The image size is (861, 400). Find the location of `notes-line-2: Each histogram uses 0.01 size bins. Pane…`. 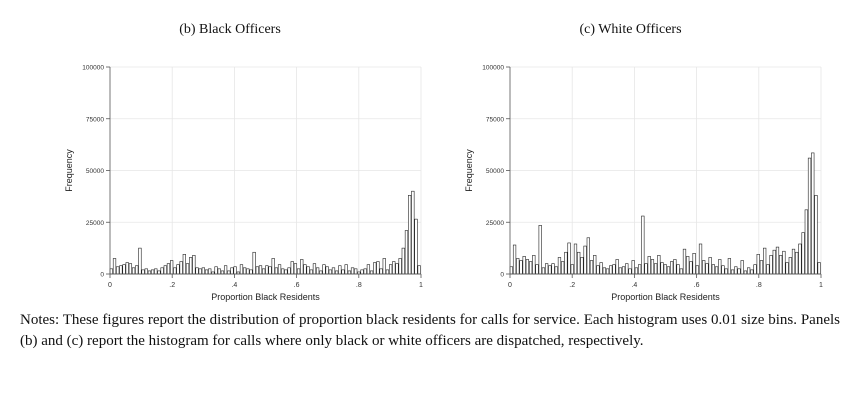

notes-line-2: Each histogram uses 0.01 size bins. Pane… is located at coordinates (430, 330).